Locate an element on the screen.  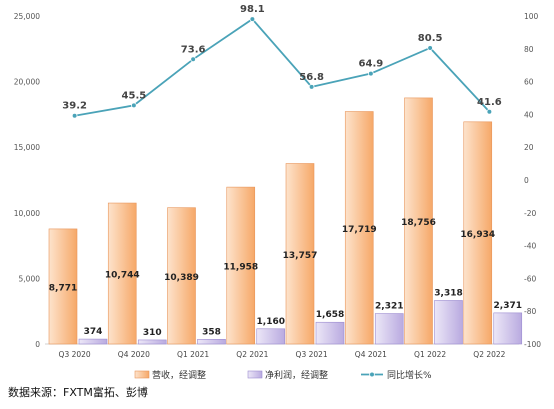
right-axis-tick-label: 40 is located at coordinates (529, 114).